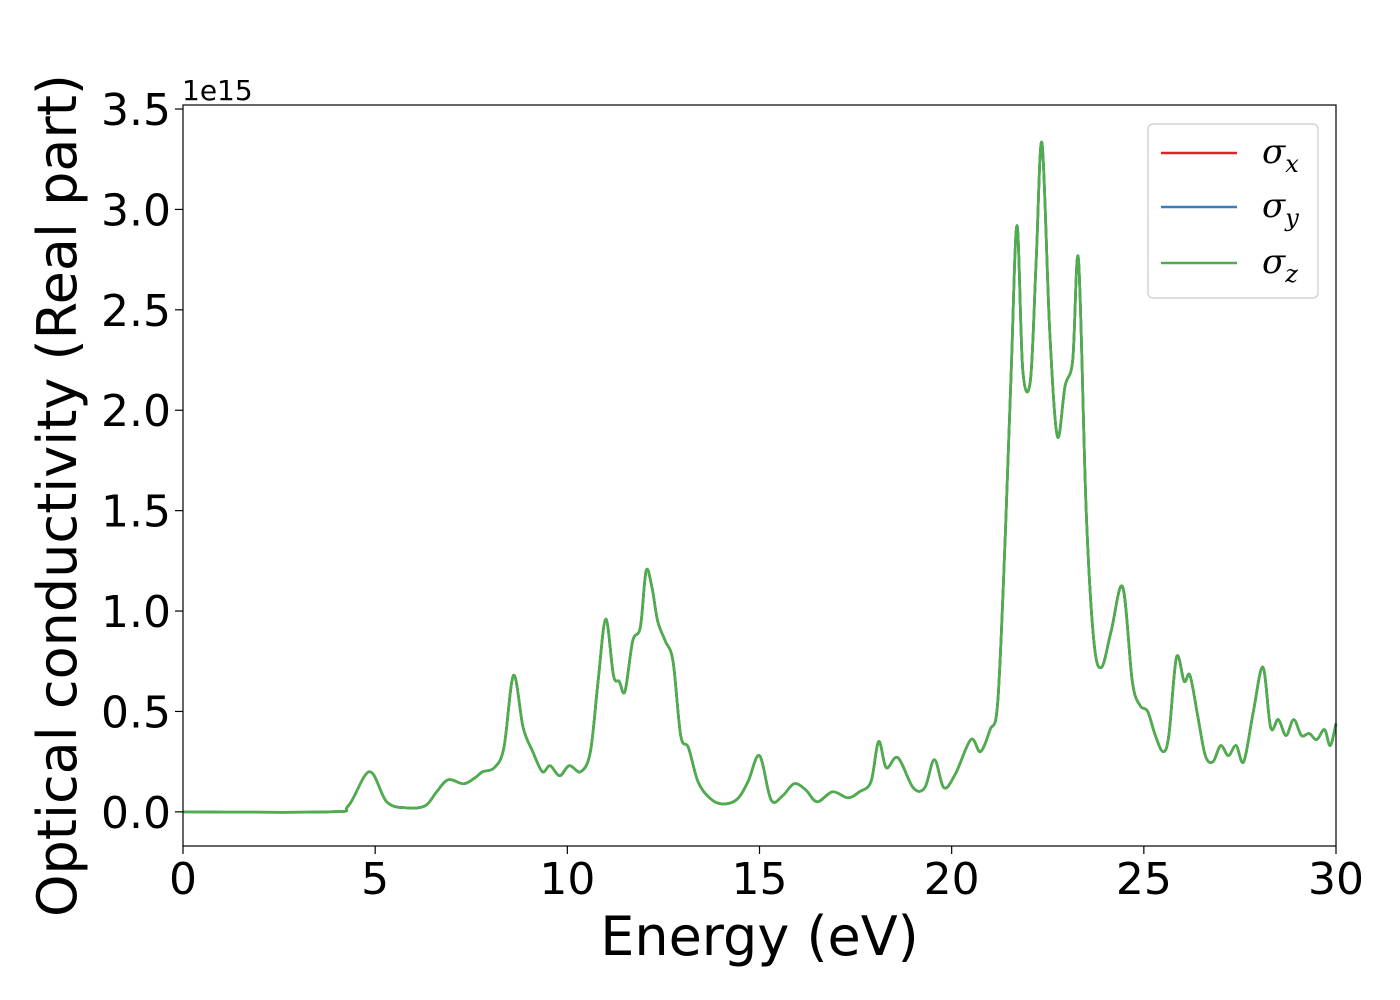 This screenshot has width=1400, height=1000. I want to click on y-axis-title: Optical conductivity (Real part), so click(57, 495).